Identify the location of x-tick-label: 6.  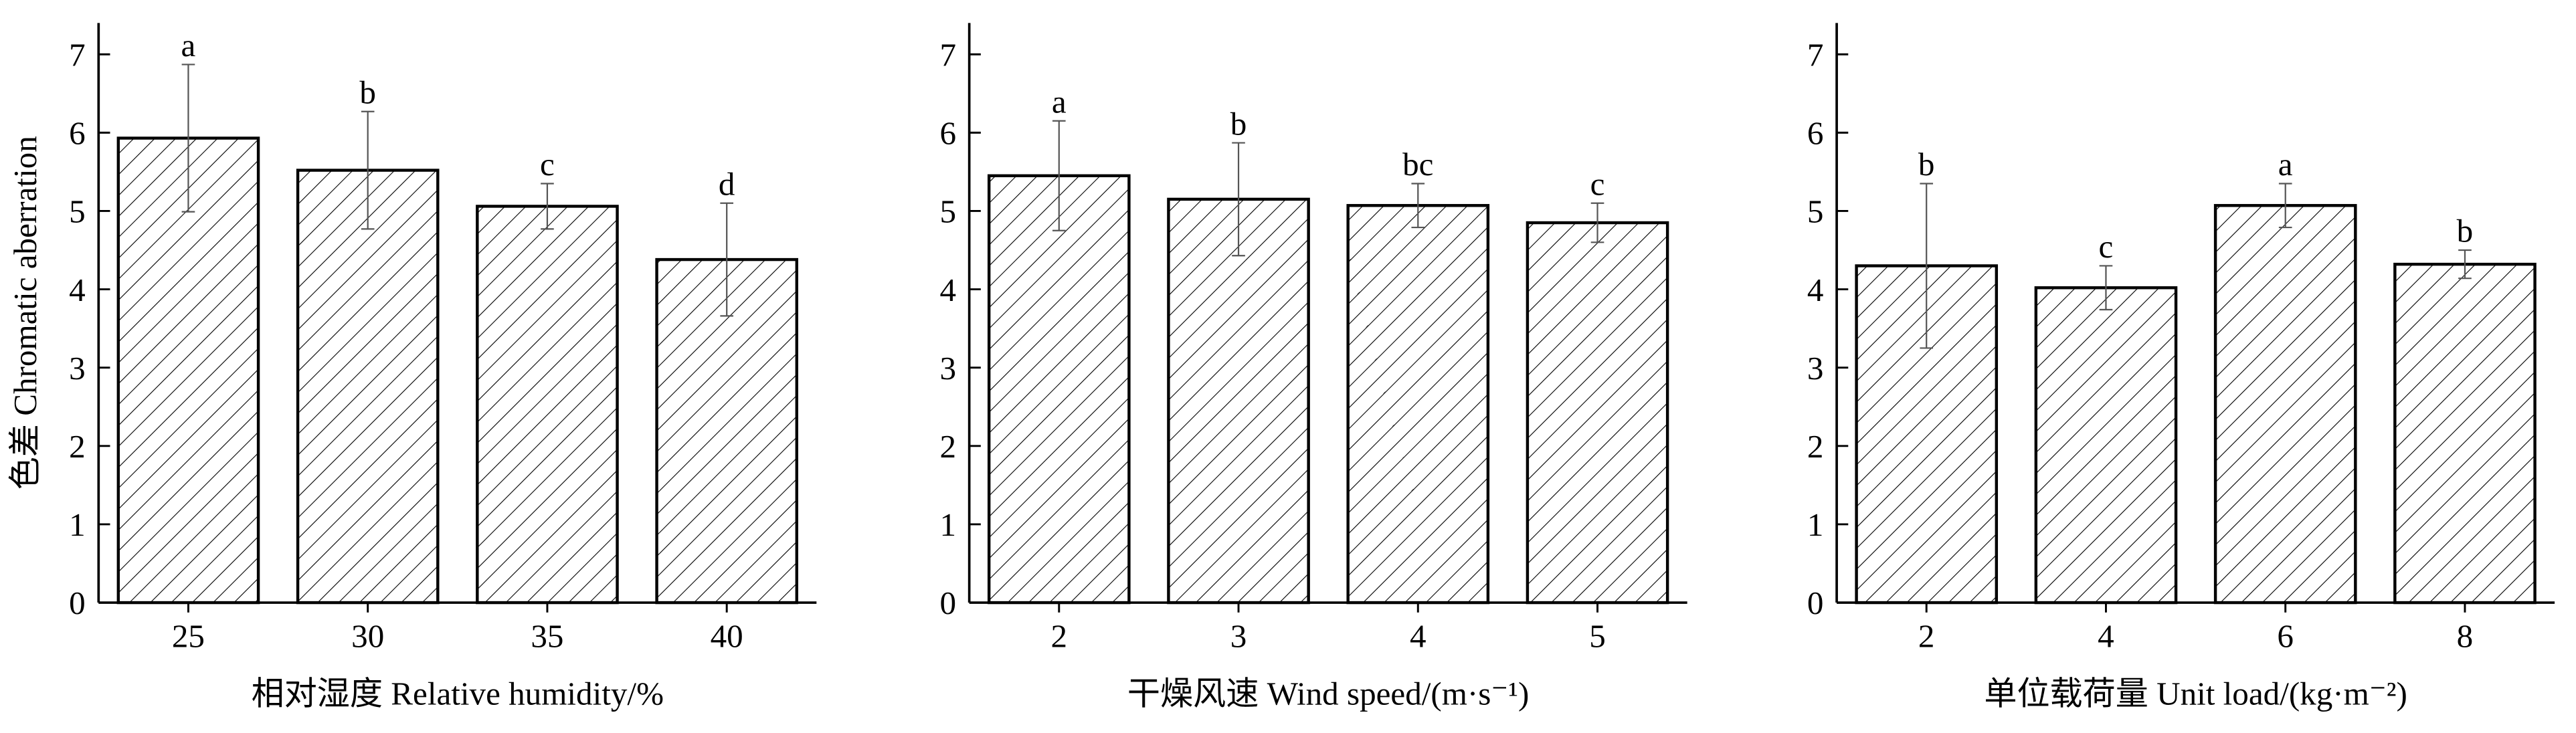
(2285, 635).